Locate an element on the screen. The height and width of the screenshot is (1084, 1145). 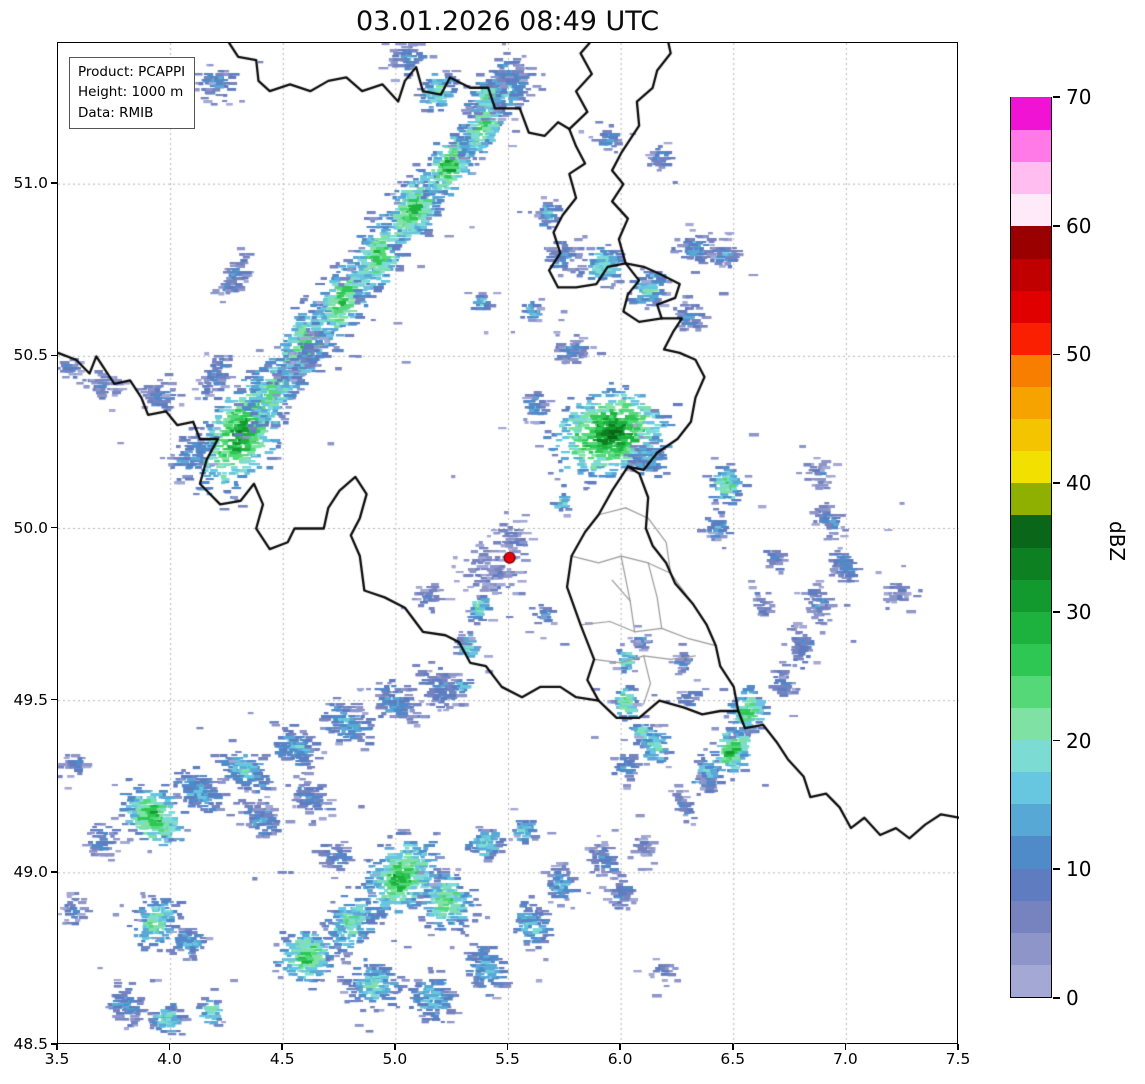
x-tick-label: 6.5 is located at coordinates (733, 1059).